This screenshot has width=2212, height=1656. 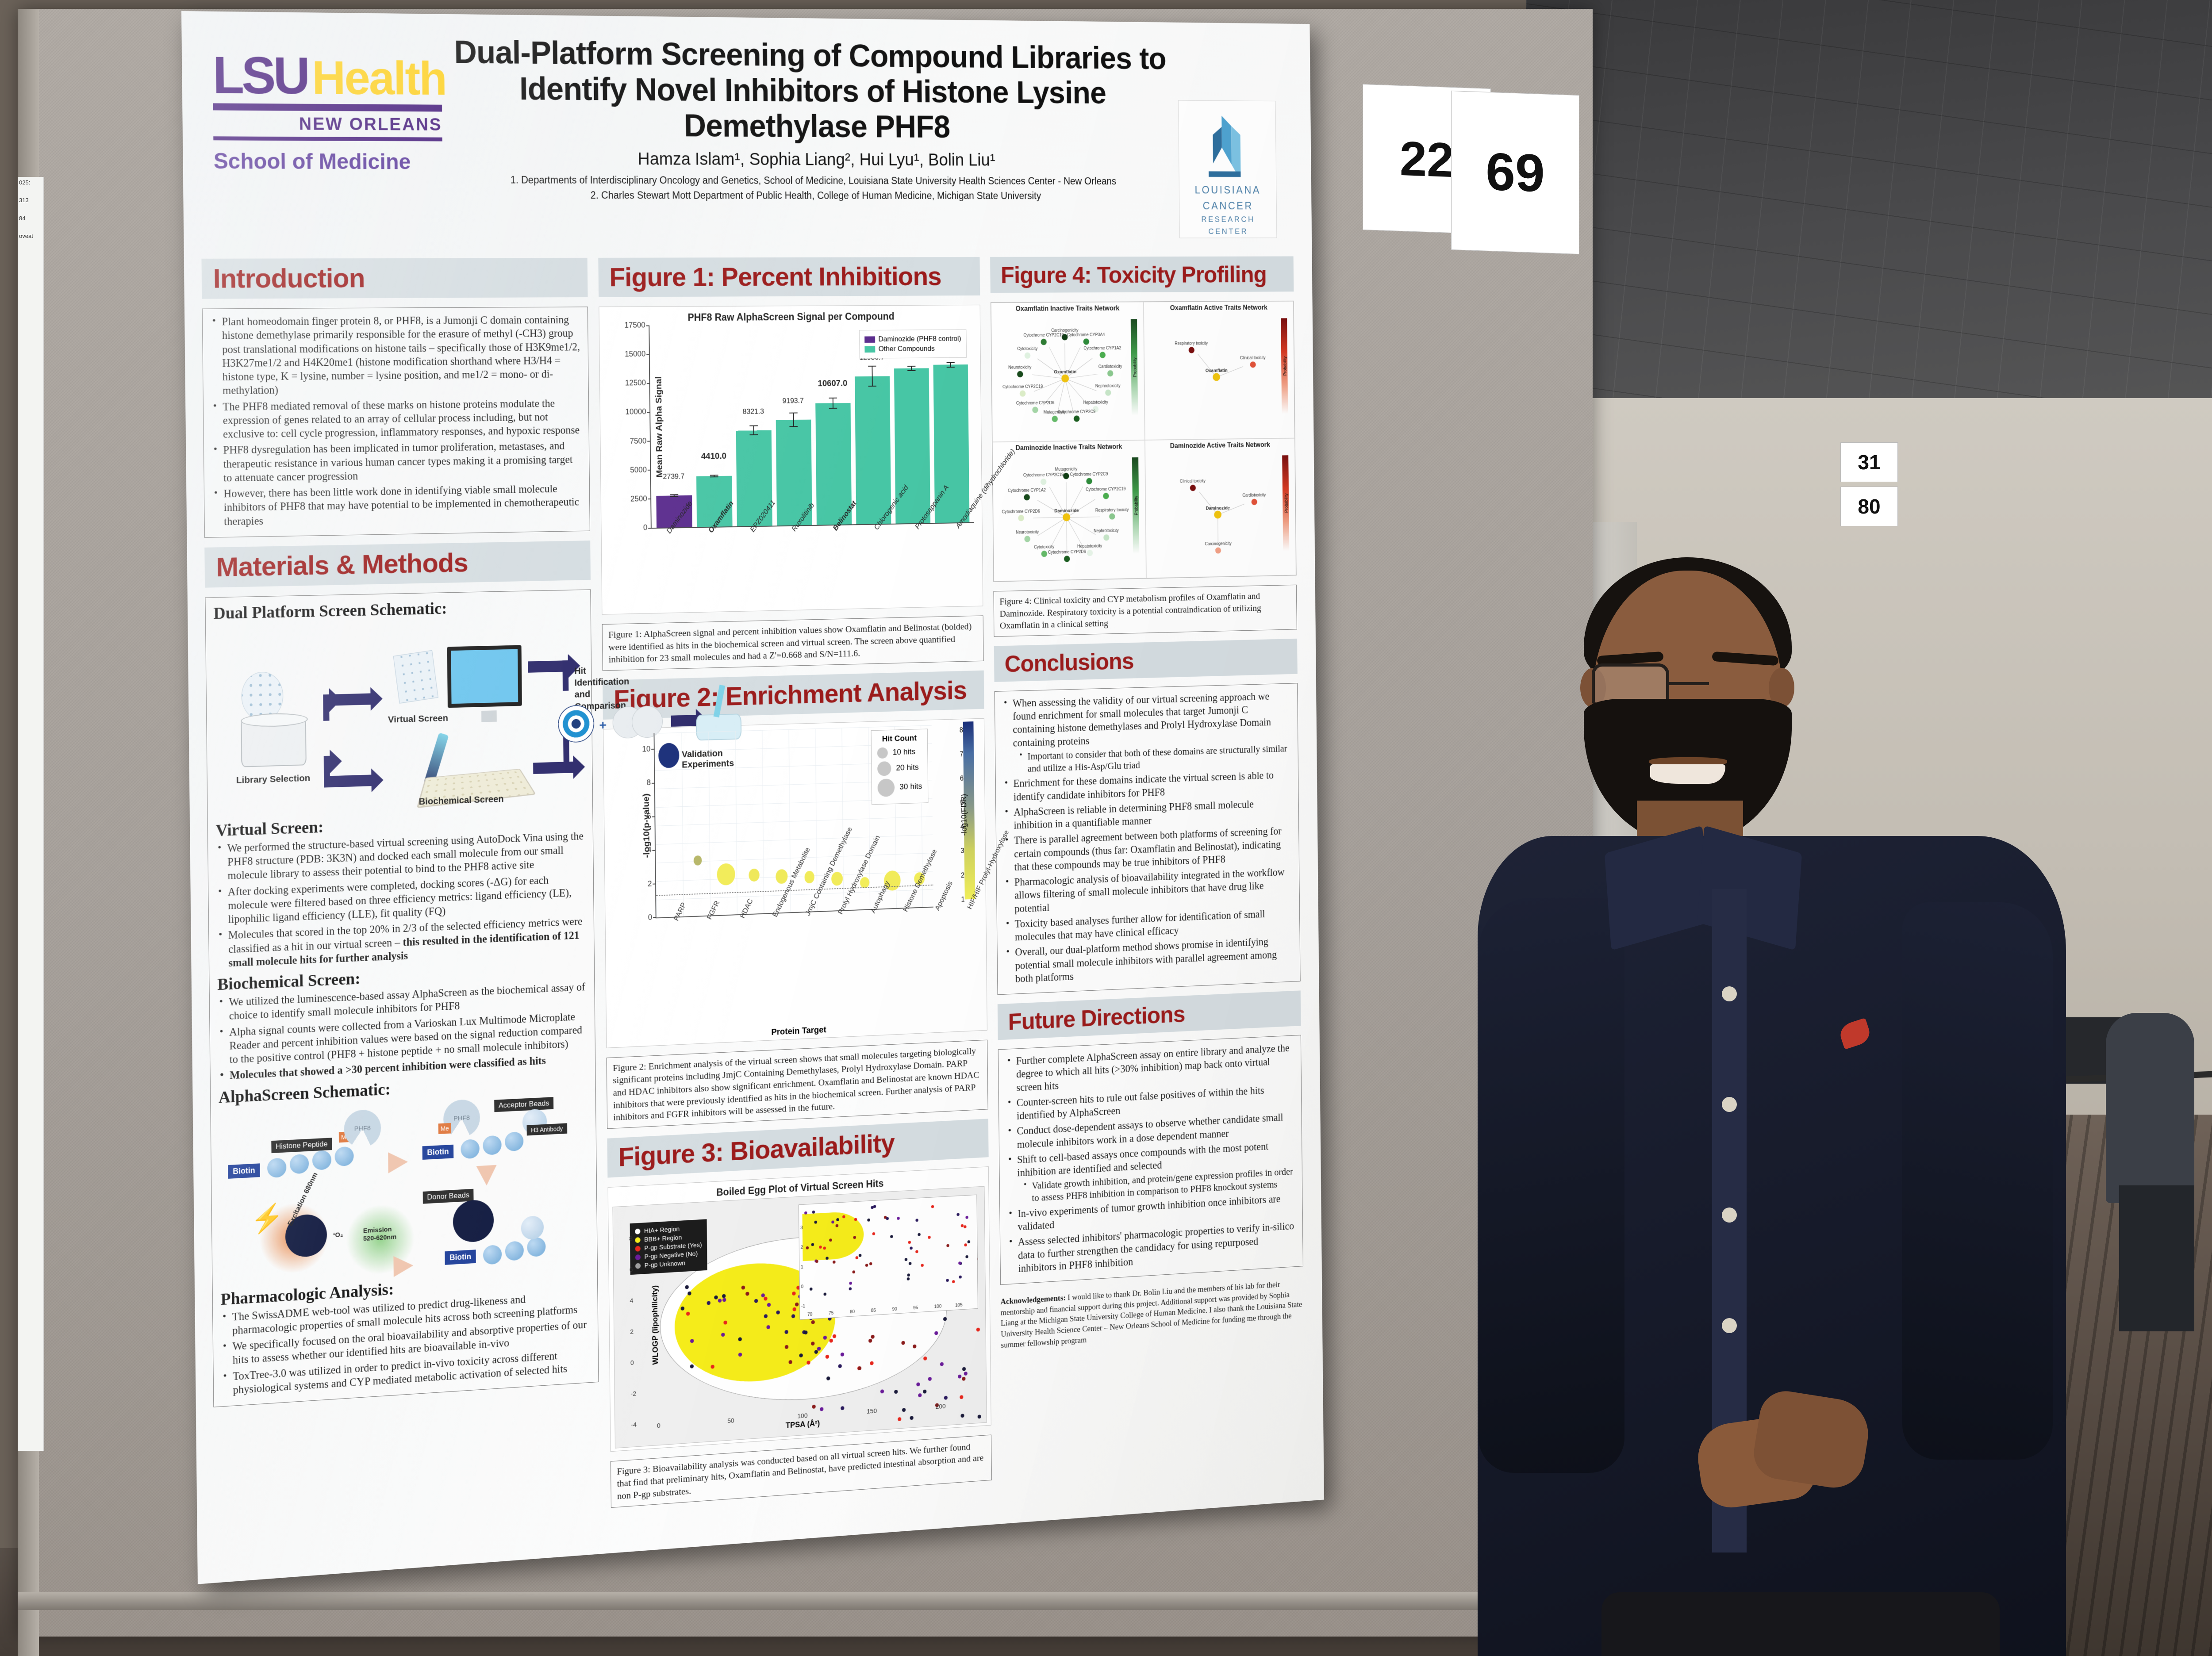 What do you see at coordinates (913, 339) in the screenshot?
I see `legend-entry: Daminozide (PHF8 control)` at bounding box center [913, 339].